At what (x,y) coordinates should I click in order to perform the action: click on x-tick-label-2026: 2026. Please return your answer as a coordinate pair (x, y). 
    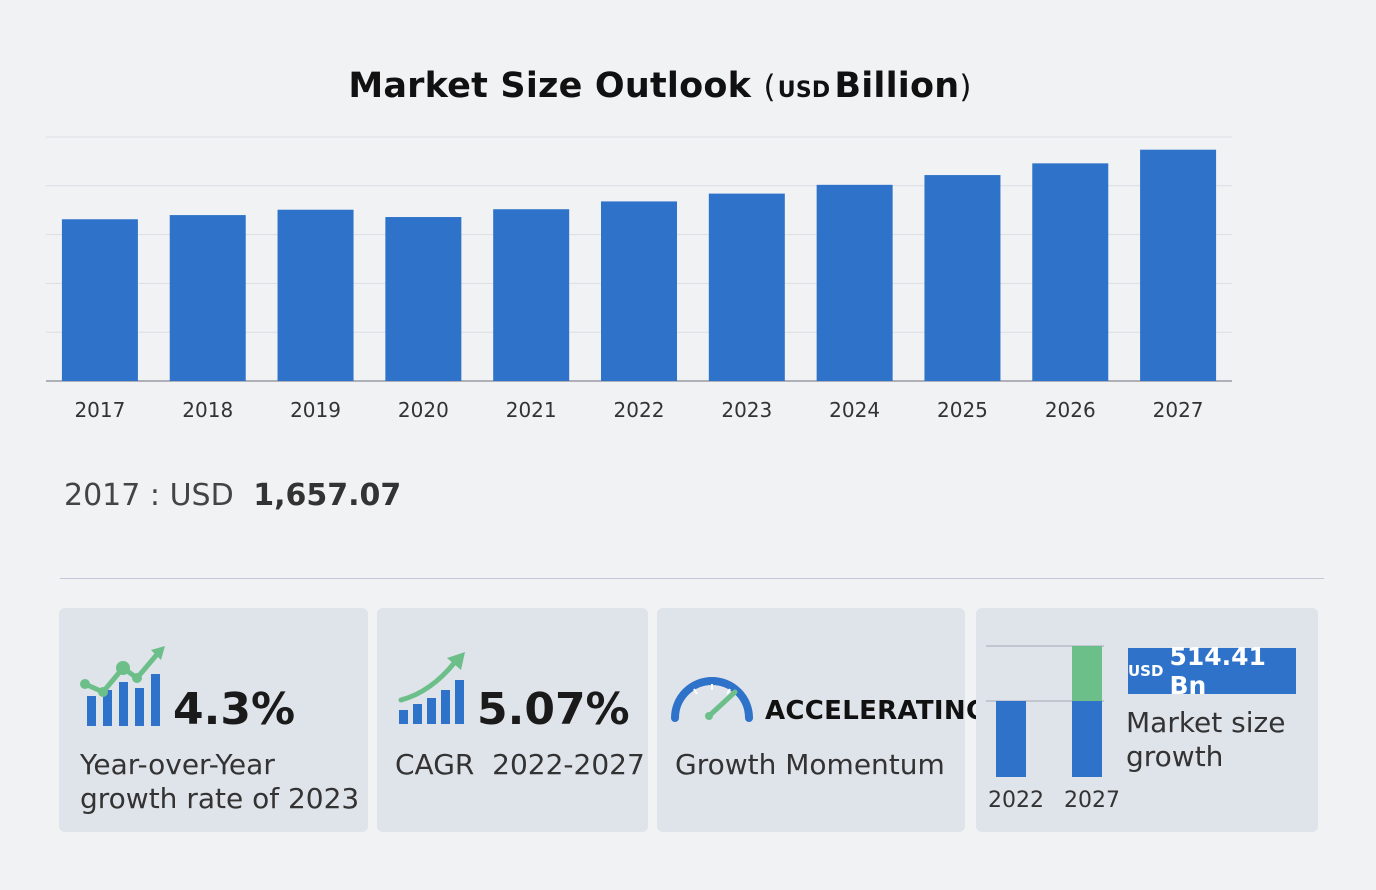
    Looking at the image, I should click on (1070, 410).